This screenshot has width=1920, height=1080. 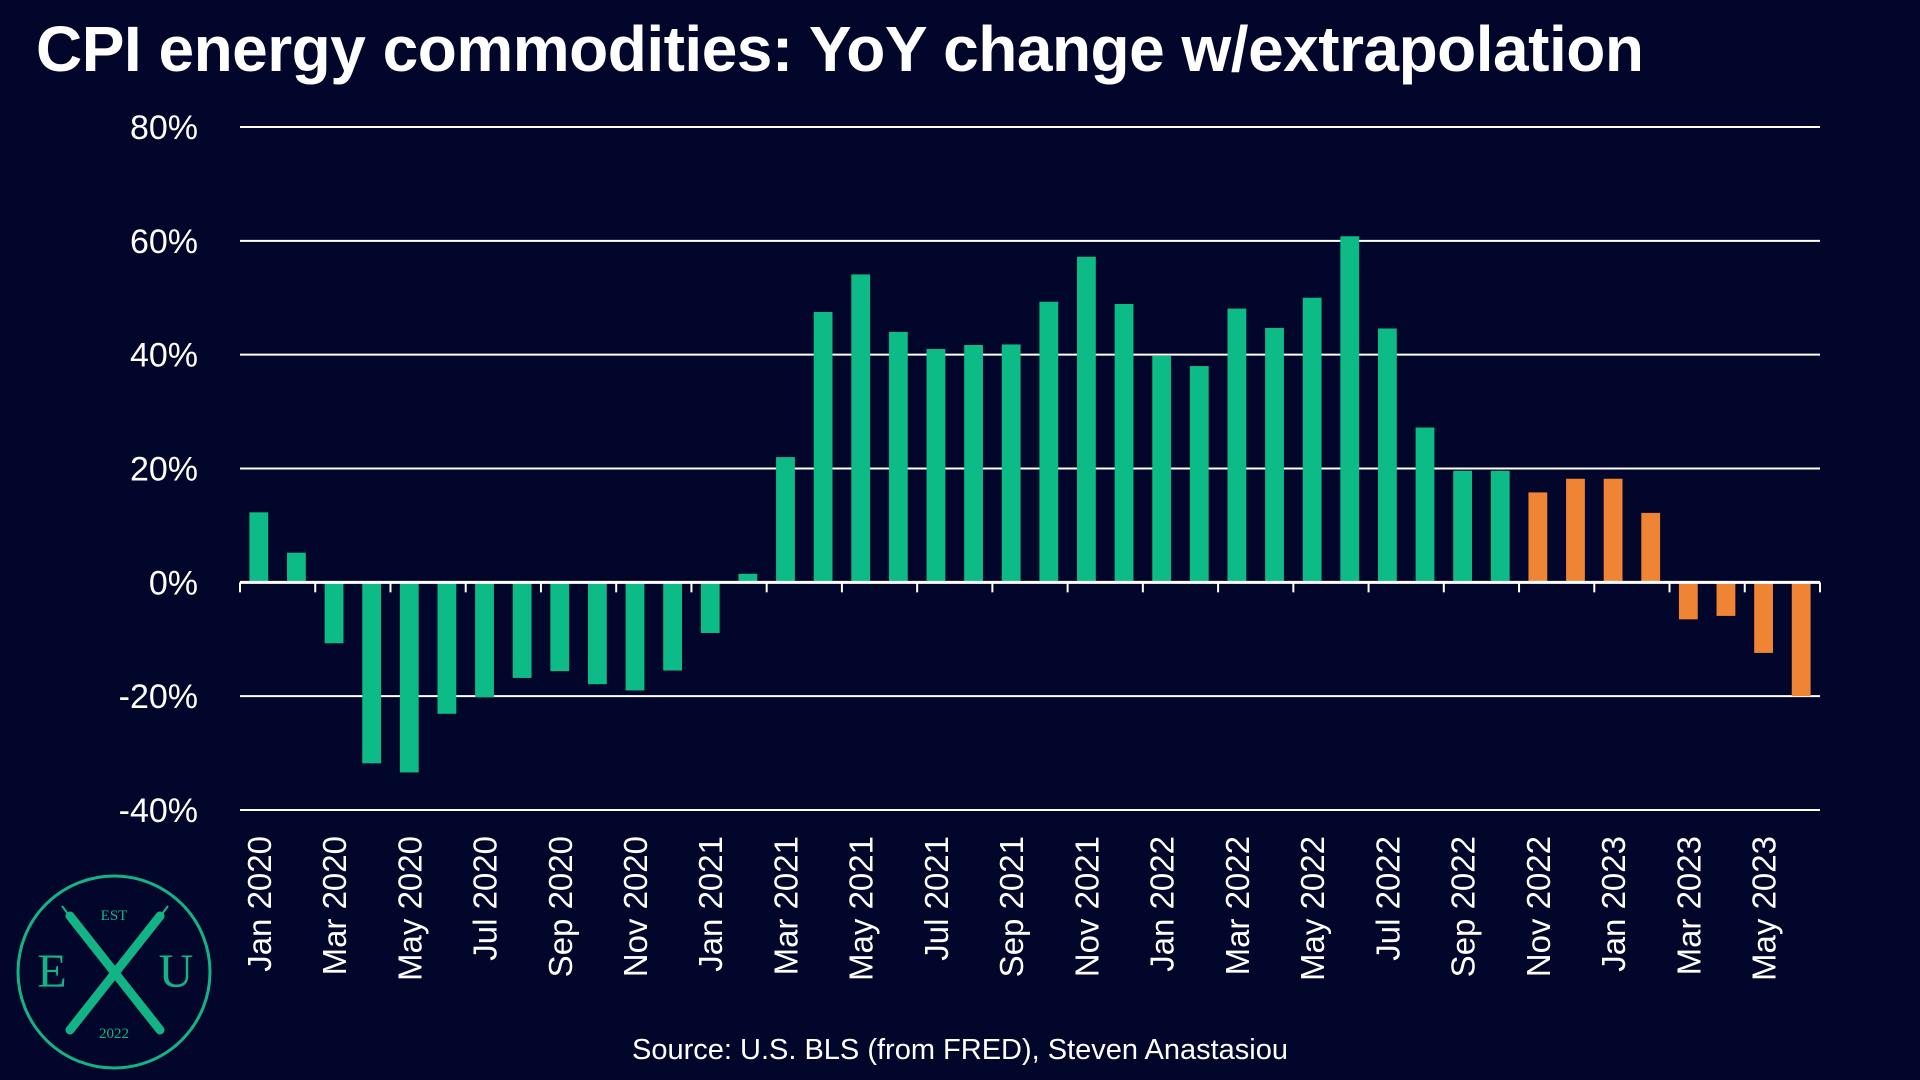 I want to click on y-tick-label: -20%, so click(x=158, y=697).